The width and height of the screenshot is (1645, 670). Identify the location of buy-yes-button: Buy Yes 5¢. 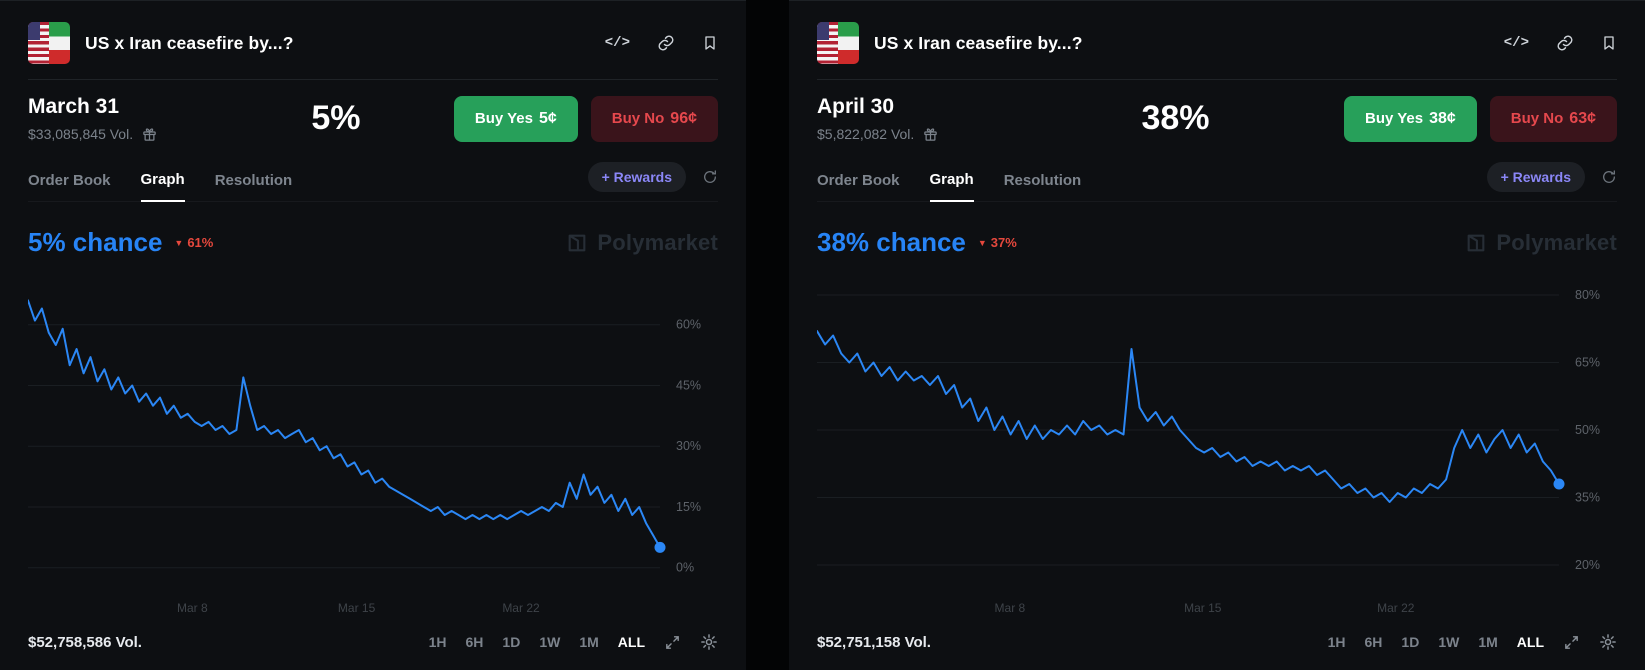
(515, 118).